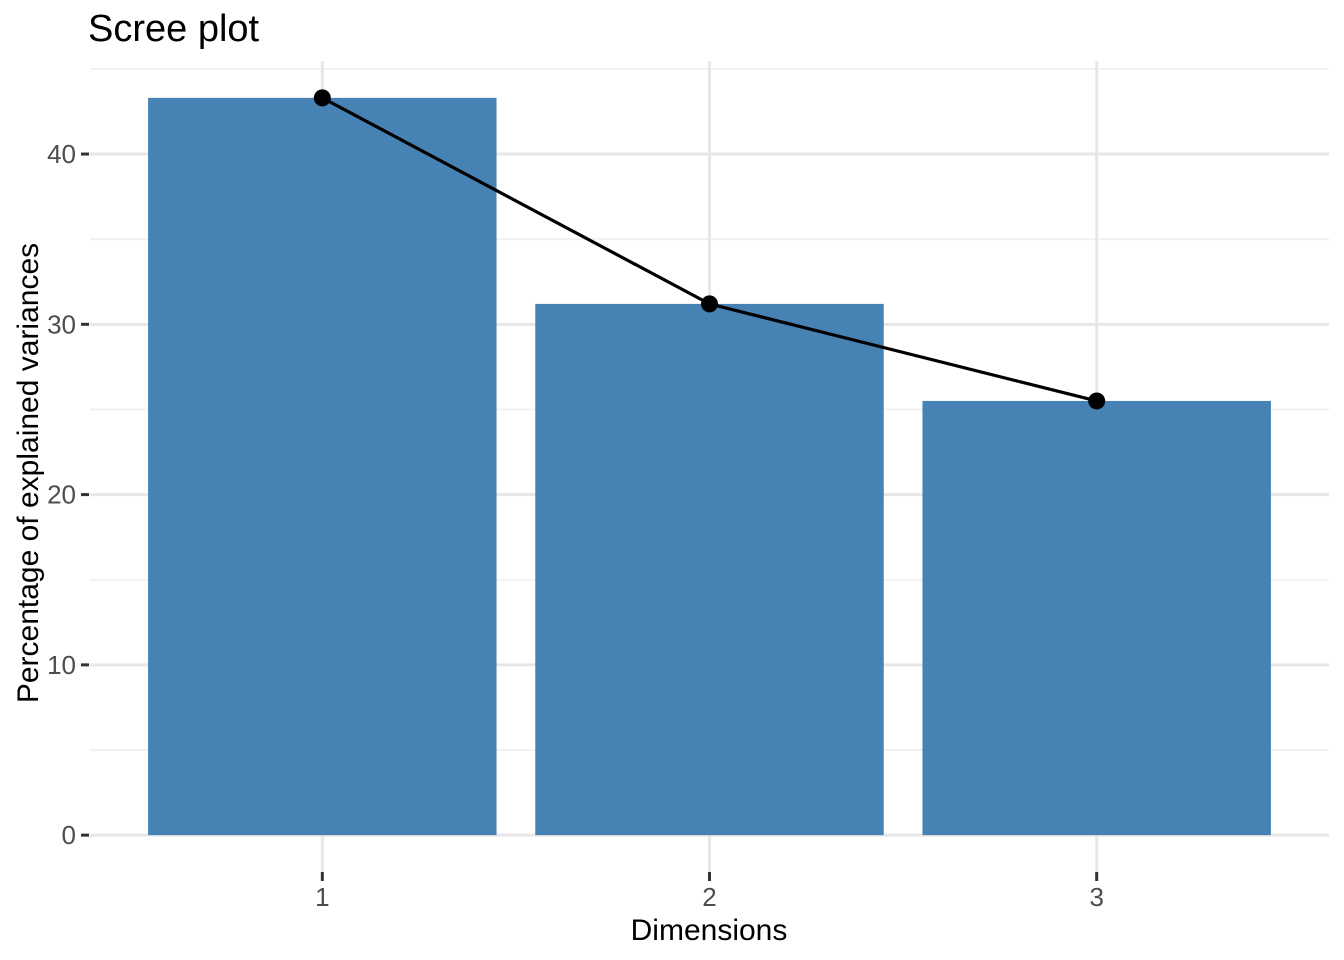 The width and height of the screenshot is (1344, 960). Describe the element at coordinates (61, 665) in the screenshot. I see `y-tick-label: 10` at that location.